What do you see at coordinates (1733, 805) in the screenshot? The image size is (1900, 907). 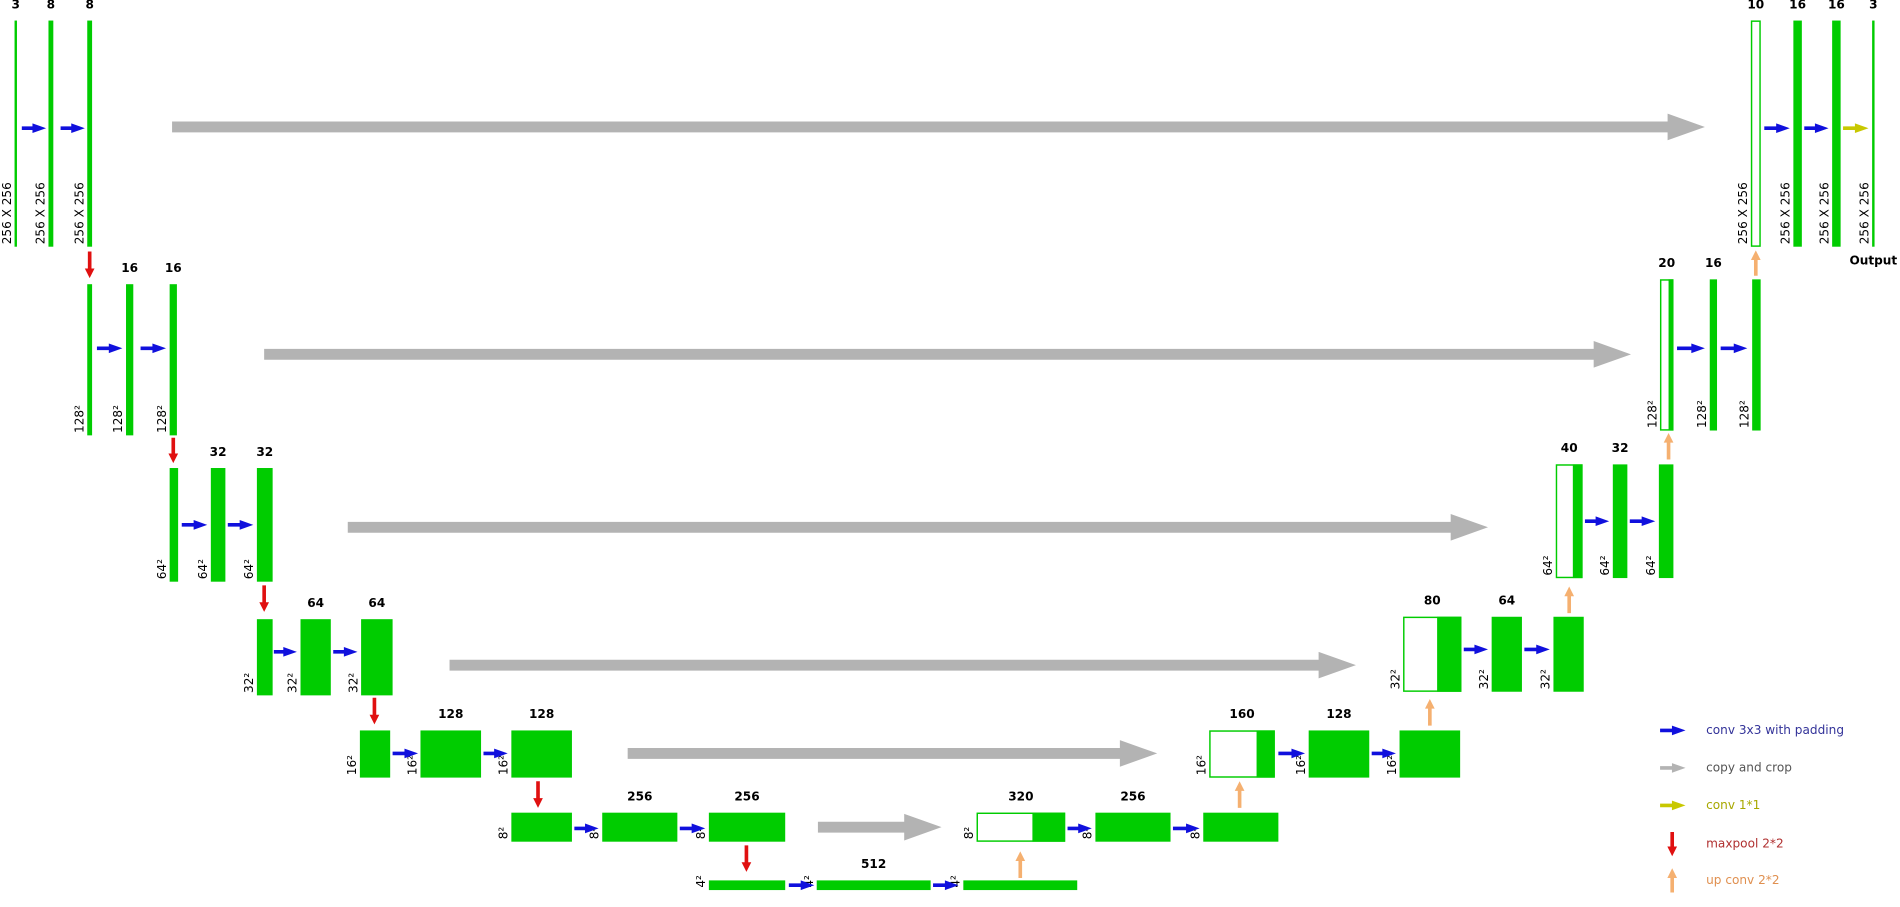 I see `legend-label: conv 1*1` at bounding box center [1733, 805].